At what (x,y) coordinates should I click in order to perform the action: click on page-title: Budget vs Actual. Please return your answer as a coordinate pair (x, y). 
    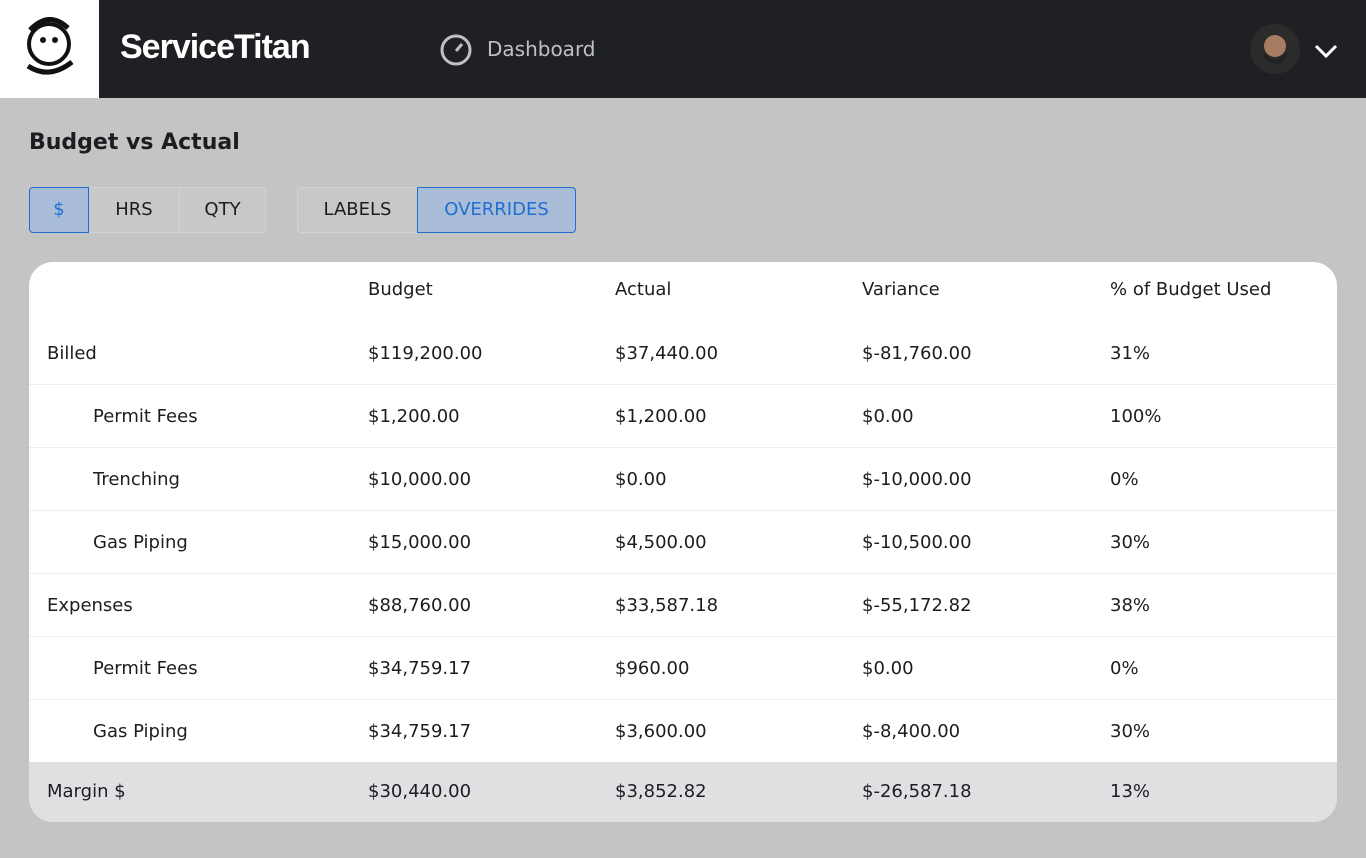
    Looking at the image, I should click on (134, 142).